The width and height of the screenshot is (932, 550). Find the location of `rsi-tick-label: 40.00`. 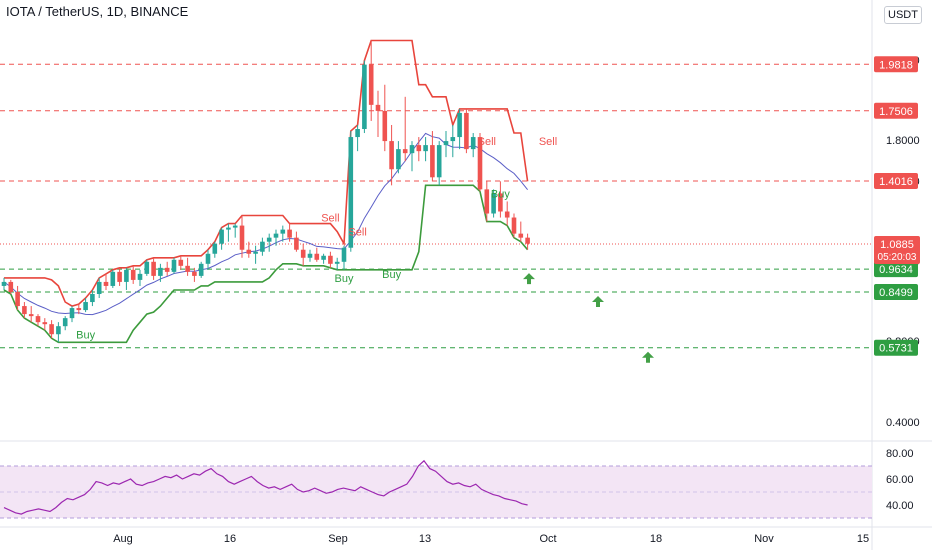

rsi-tick-label: 40.00 is located at coordinates (900, 506).